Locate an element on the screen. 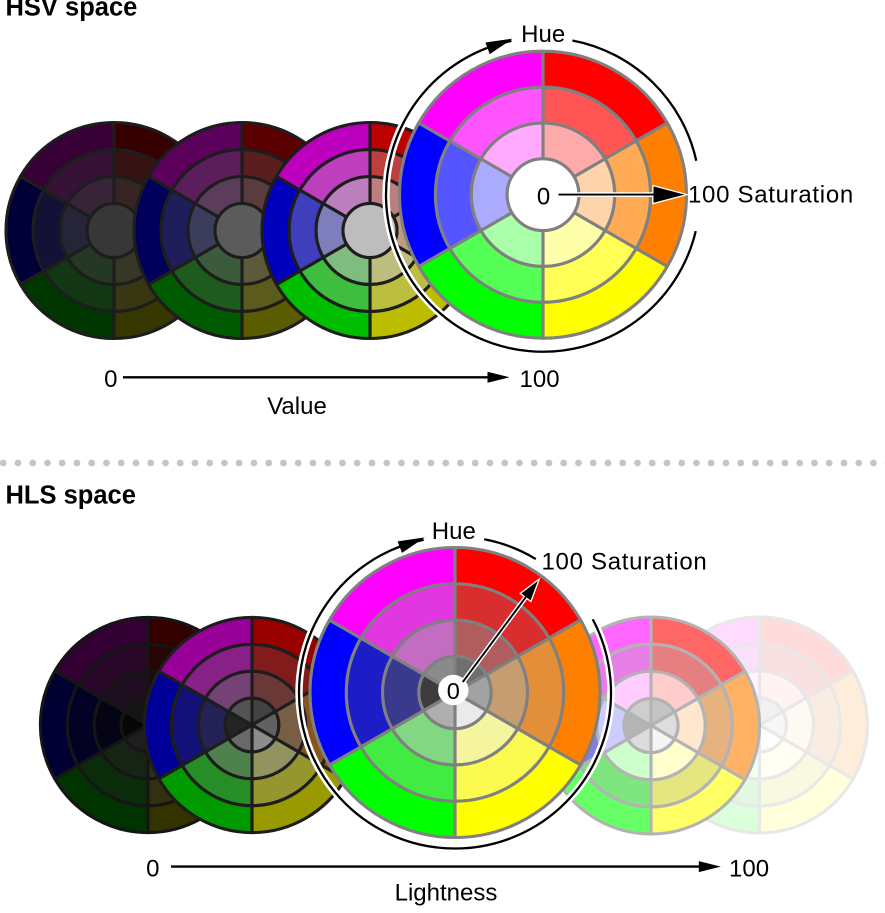 This screenshot has height=913, width=885. svg-text: Value is located at coordinates (297, 406).